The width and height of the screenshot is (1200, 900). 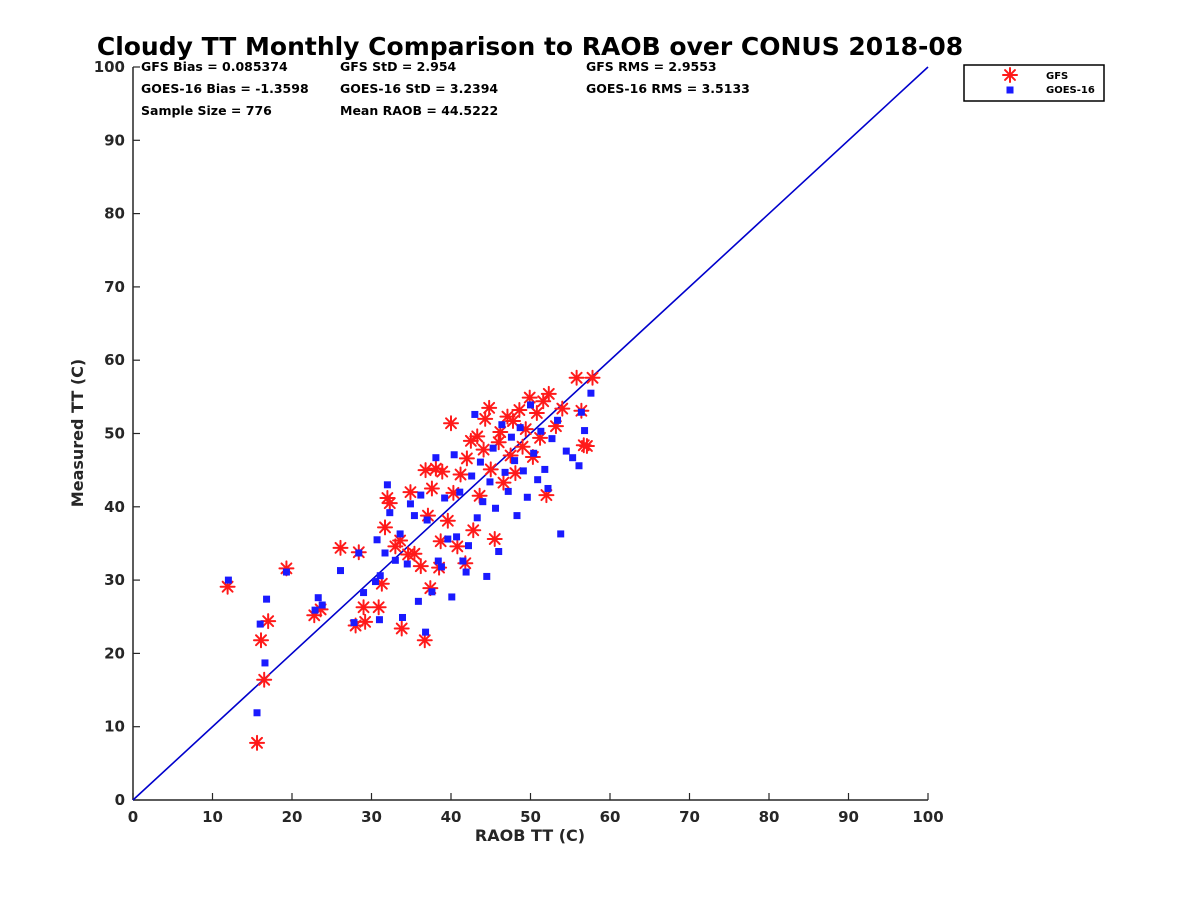 What do you see at coordinates (114, 727) in the screenshot?
I see `y-tick-label: 10` at bounding box center [114, 727].